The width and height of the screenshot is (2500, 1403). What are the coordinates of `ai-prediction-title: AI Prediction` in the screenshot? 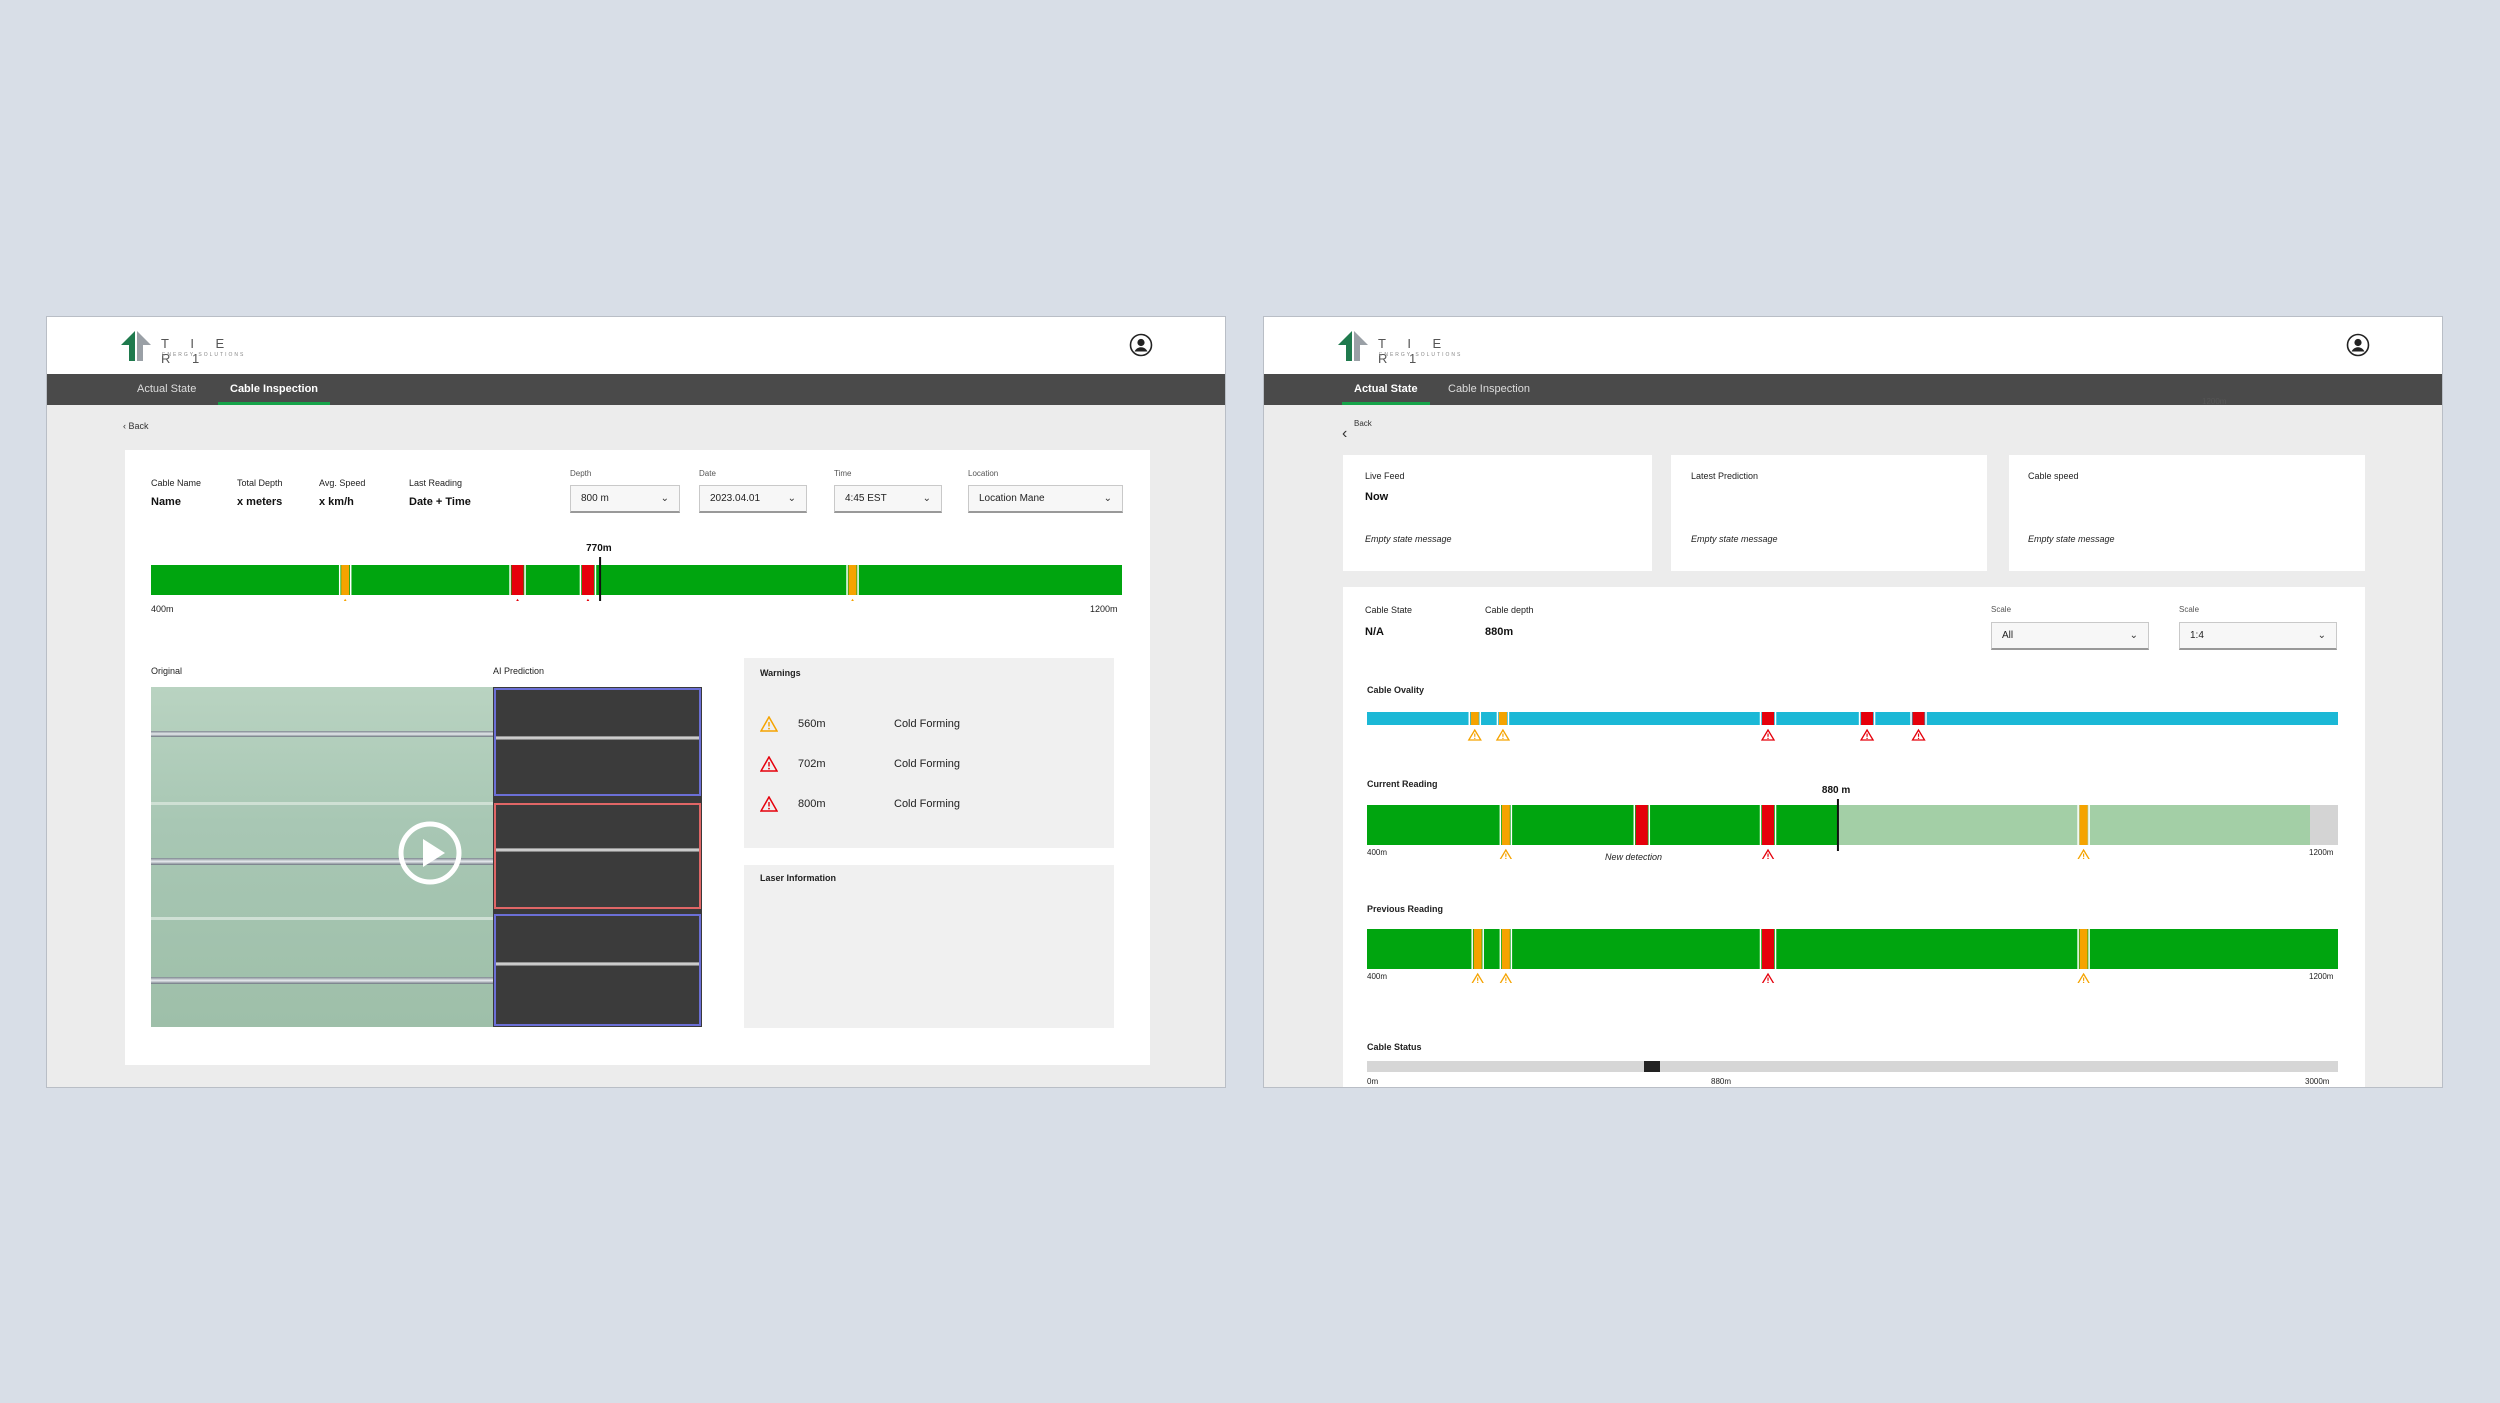 It's located at (519, 671).